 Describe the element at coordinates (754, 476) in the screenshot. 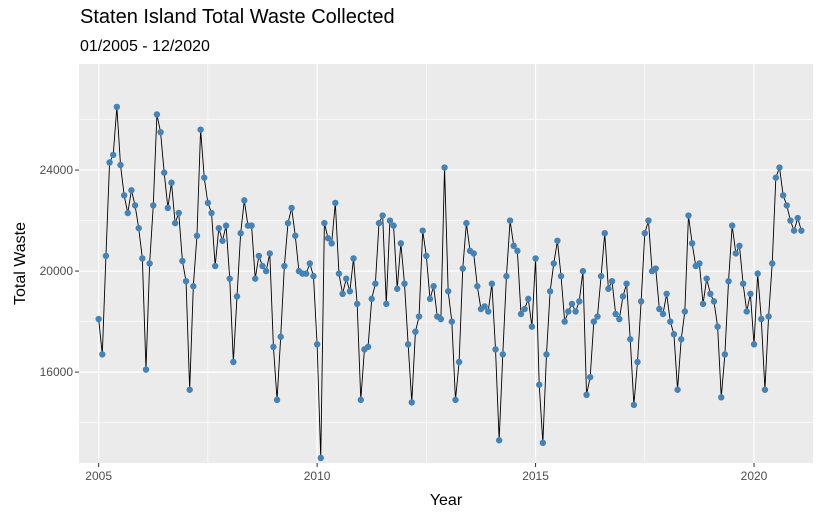

I see `x-tick-label: 2020` at that location.